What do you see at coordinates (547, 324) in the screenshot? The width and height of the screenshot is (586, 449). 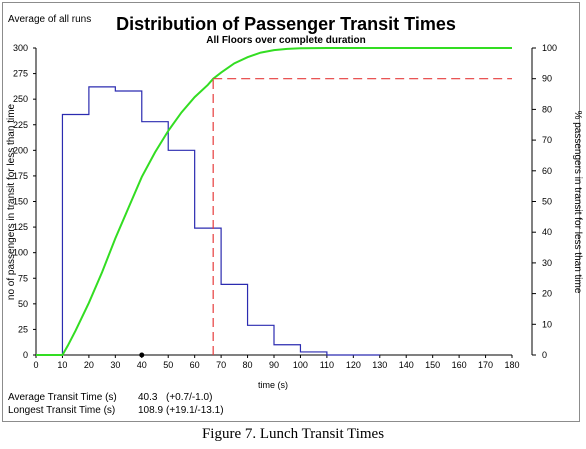 I see `y-right-tick-label: 10` at bounding box center [547, 324].